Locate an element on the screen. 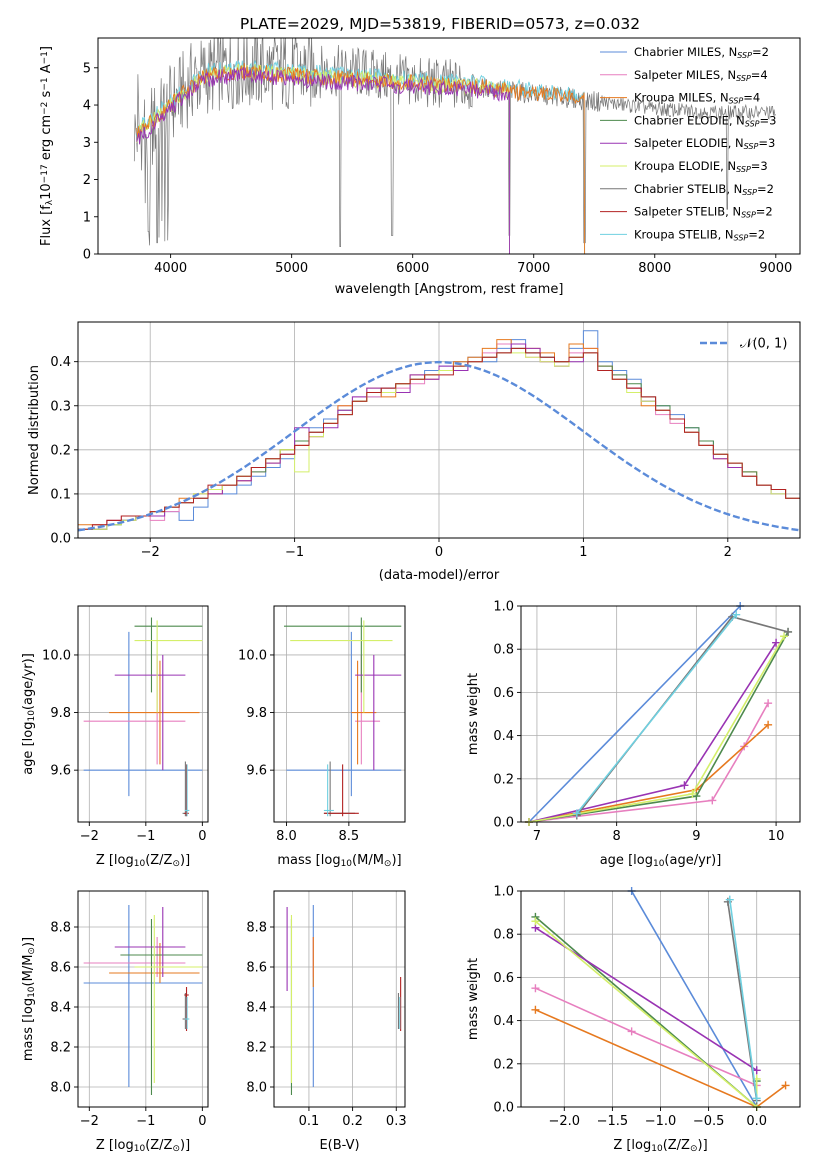 The width and height of the screenshot is (819, 1170). residual-histogram is located at coordinates (439, 434).